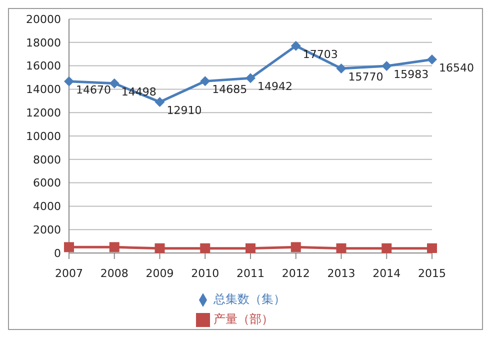 The image size is (493, 340). Describe the element at coordinates (341, 273) in the screenshot. I see `x-tick-label: 2013` at that location.